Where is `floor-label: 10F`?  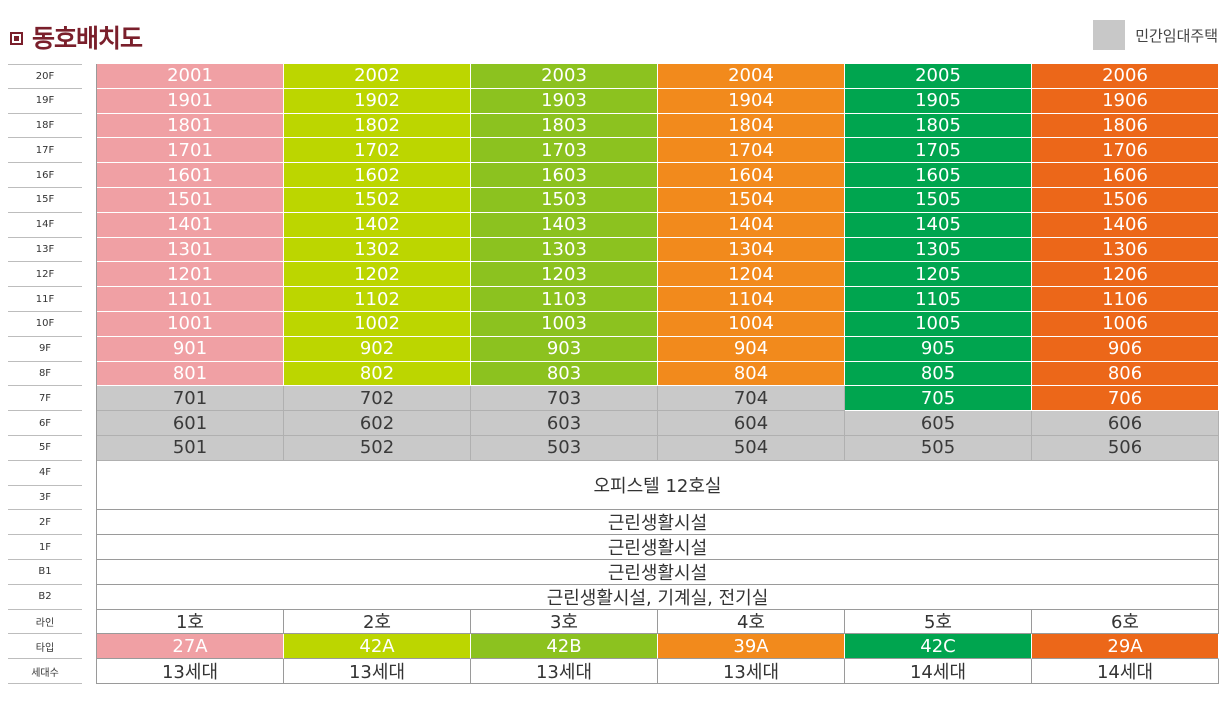
floor-label: 10F is located at coordinates (45, 324).